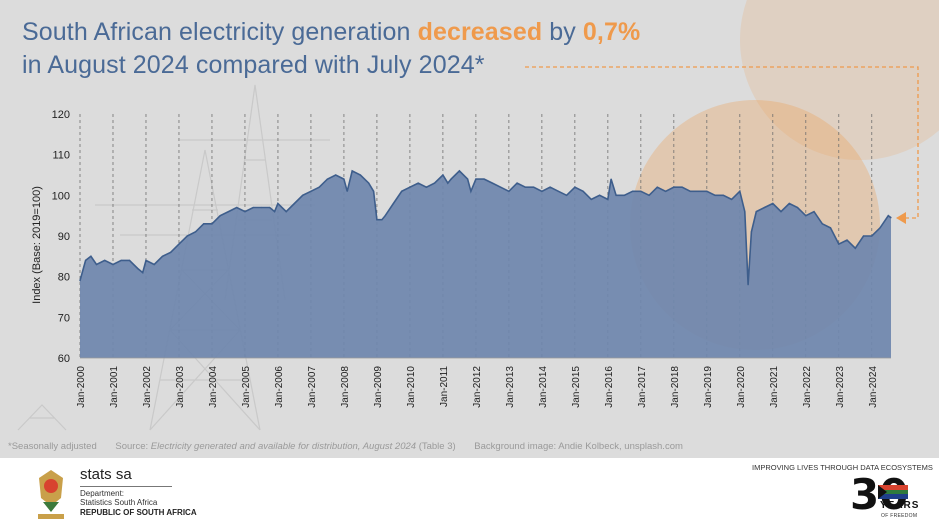 This screenshot has height=530, width=939. What do you see at coordinates (609, 387) in the screenshot?
I see `x-tick-label: Jan-2016` at bounding box center [609, 387].